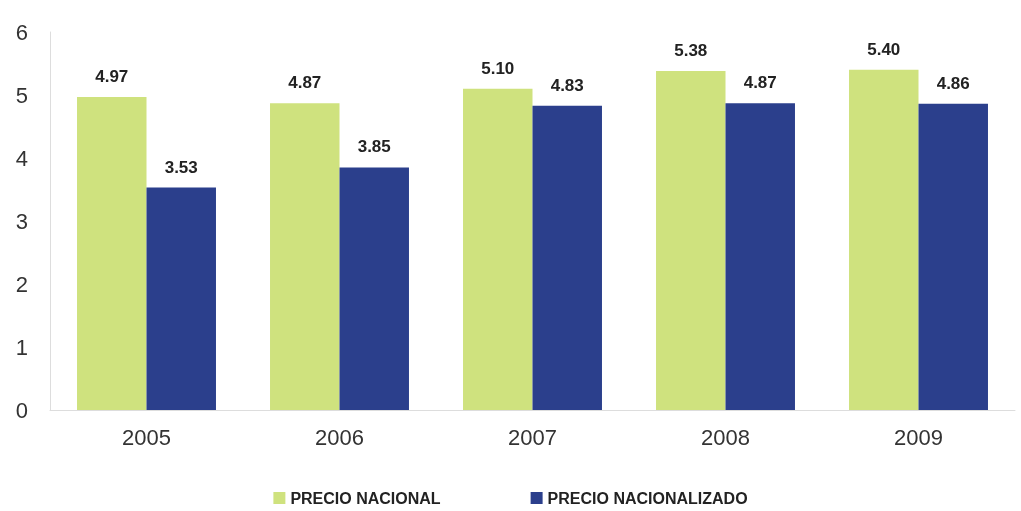 Image resolution: width=1021 pixels, height=511 pixels. Describe the element at coordinates (374, 147) in the screenshot. I see `data-label: 3.85` at that location.